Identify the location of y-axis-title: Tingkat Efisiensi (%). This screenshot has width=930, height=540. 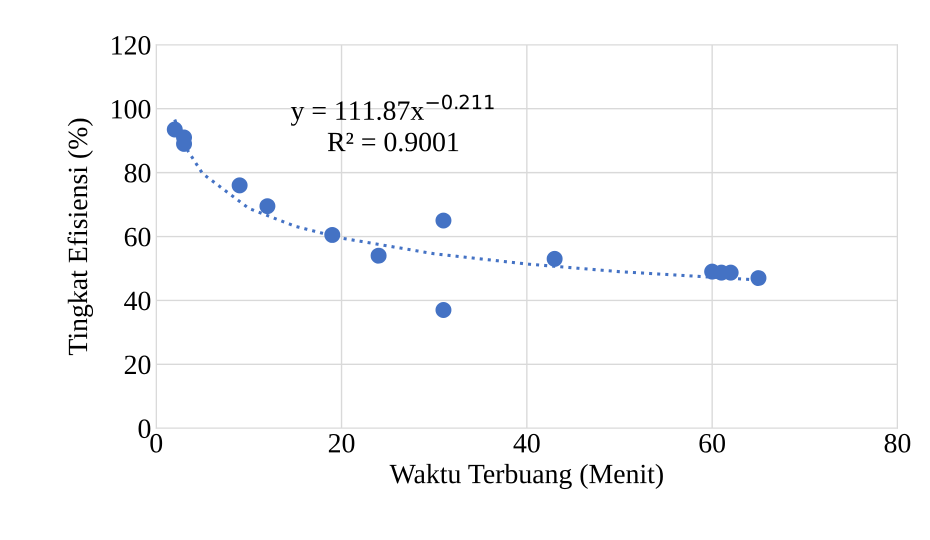
(80, 237).